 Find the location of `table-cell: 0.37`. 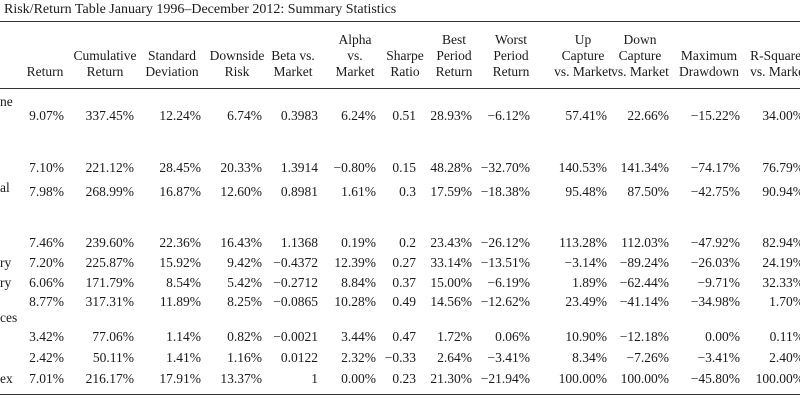

table-cell: 0.37 is located at coordinates (404, 282).